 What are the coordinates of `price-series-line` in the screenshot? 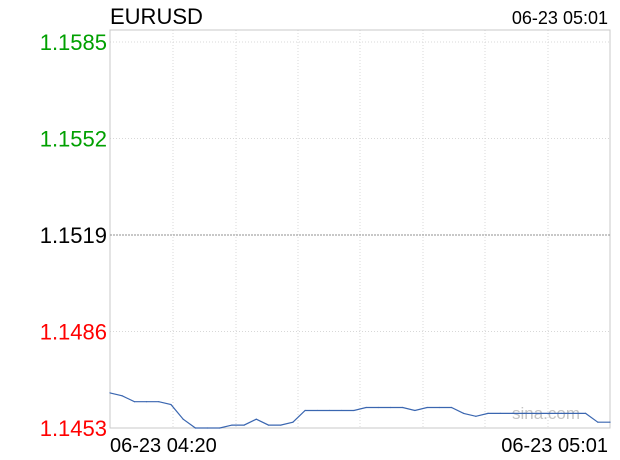 It's located at (359, 410).